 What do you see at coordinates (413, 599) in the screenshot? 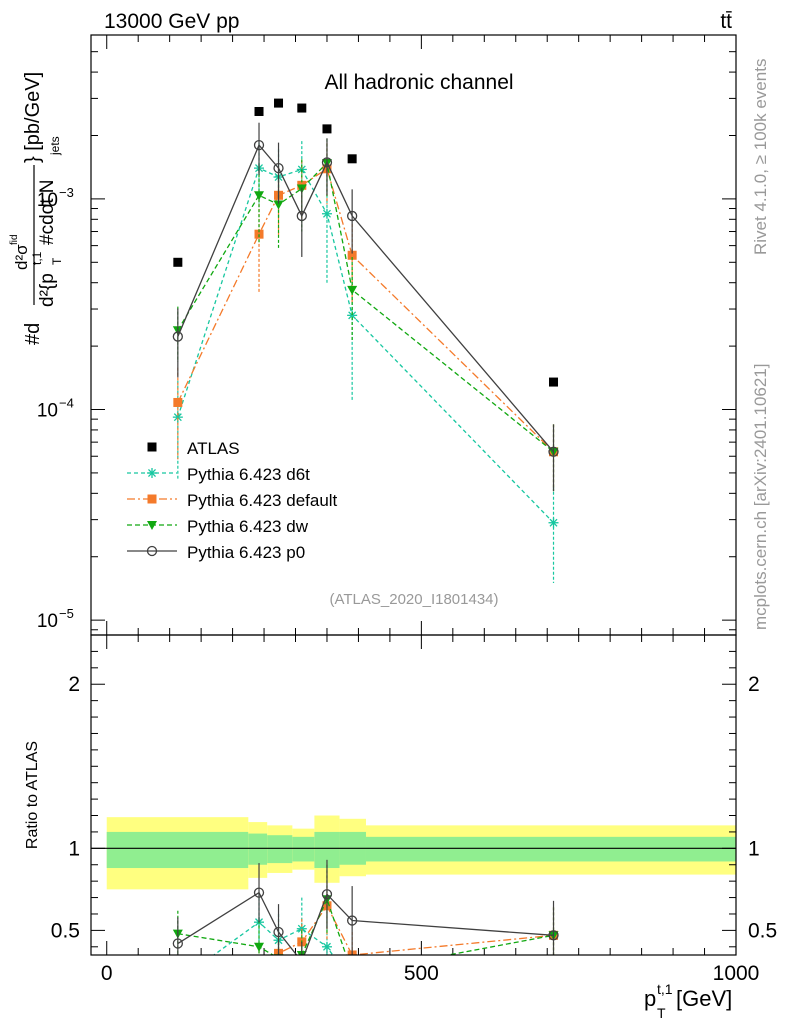
I see `analysis-label: (ATLAS_2020_I1801434)` at bounding box center [413, 599].